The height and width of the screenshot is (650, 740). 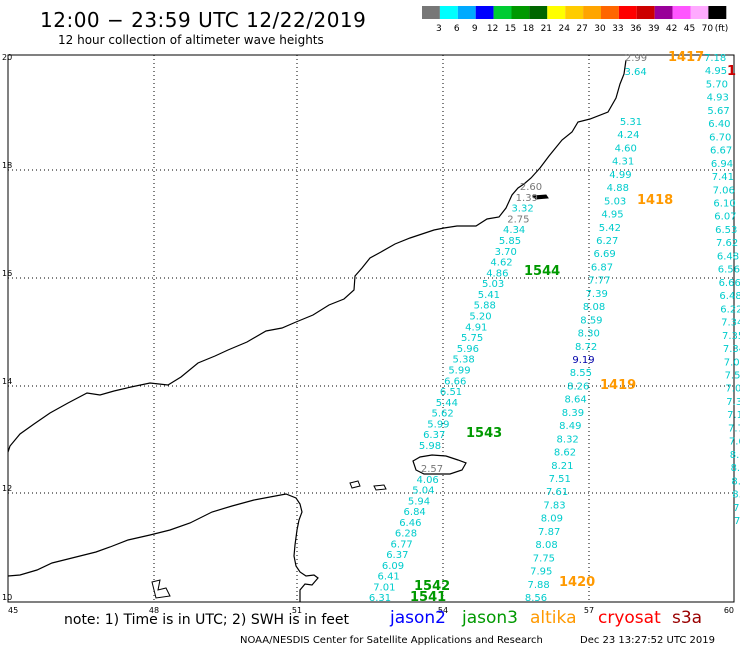 I want to click on swh-value: 5.20, so click(x=480, y=317).